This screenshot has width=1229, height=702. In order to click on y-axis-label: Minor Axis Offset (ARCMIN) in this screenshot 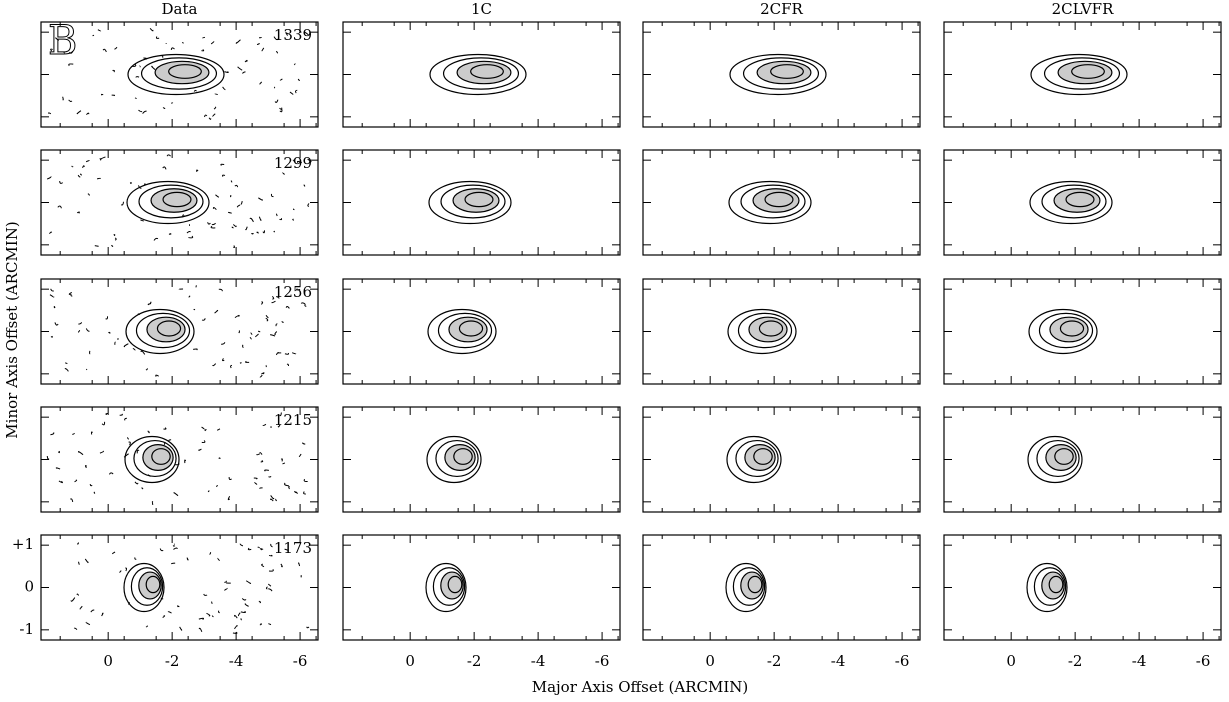, I will do `click(12, 329)`.